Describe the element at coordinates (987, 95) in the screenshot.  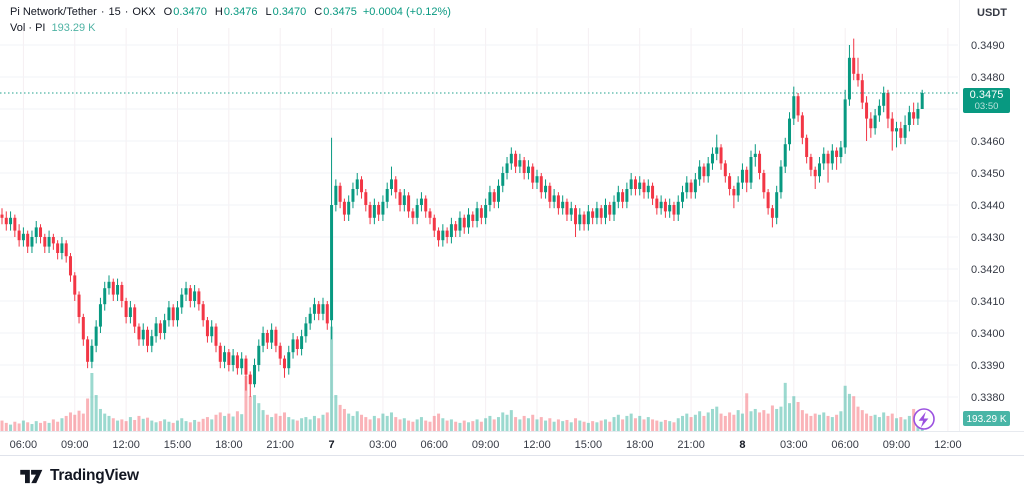
I see `last-price-value: 0.3475` at that location.